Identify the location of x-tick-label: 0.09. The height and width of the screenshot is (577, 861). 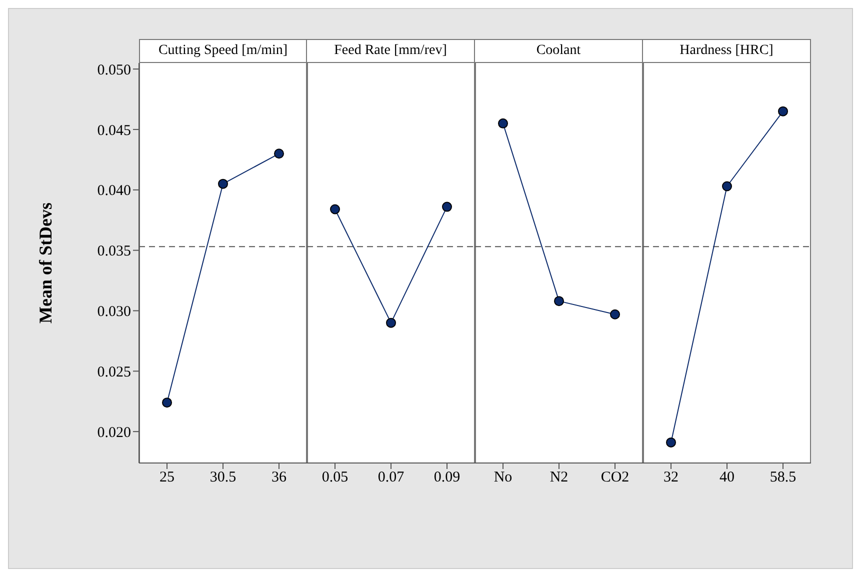
(447, 478).